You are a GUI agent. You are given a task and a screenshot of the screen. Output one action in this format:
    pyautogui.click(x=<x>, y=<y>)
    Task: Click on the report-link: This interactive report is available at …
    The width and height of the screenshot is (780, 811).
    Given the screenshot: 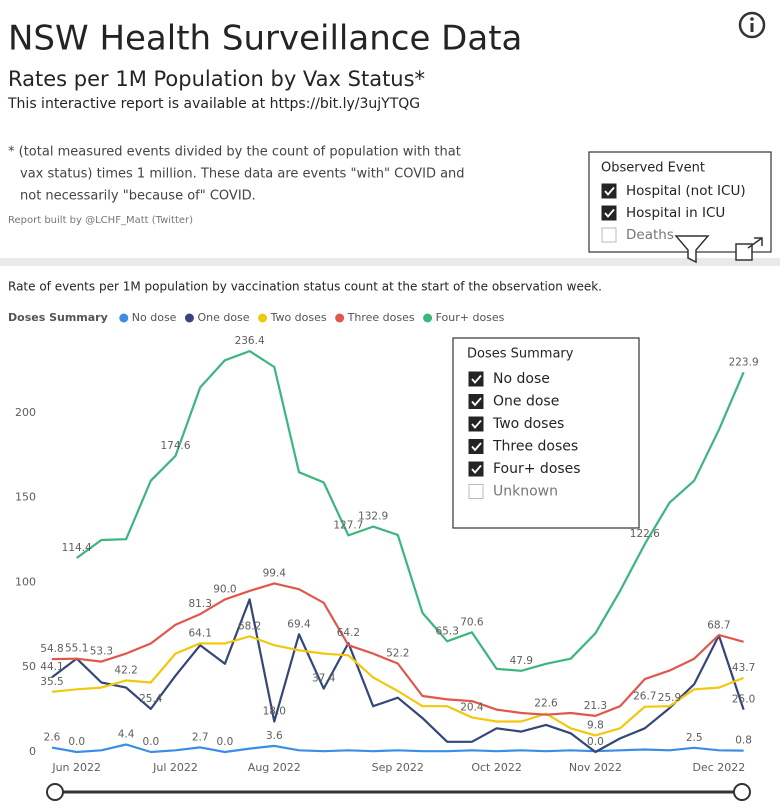 What is the action you would take?
    pyautogui.click(x=213, y=104)
    